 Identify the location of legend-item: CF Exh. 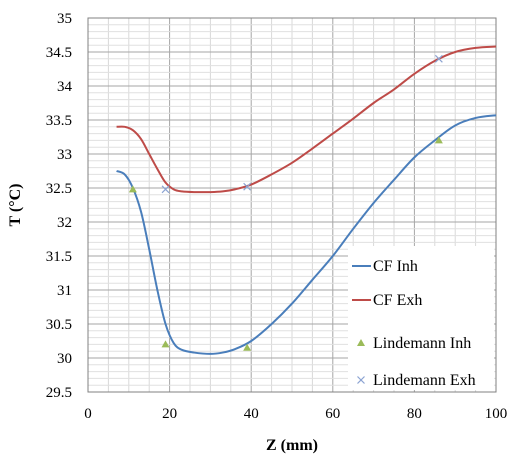
(387, 300).